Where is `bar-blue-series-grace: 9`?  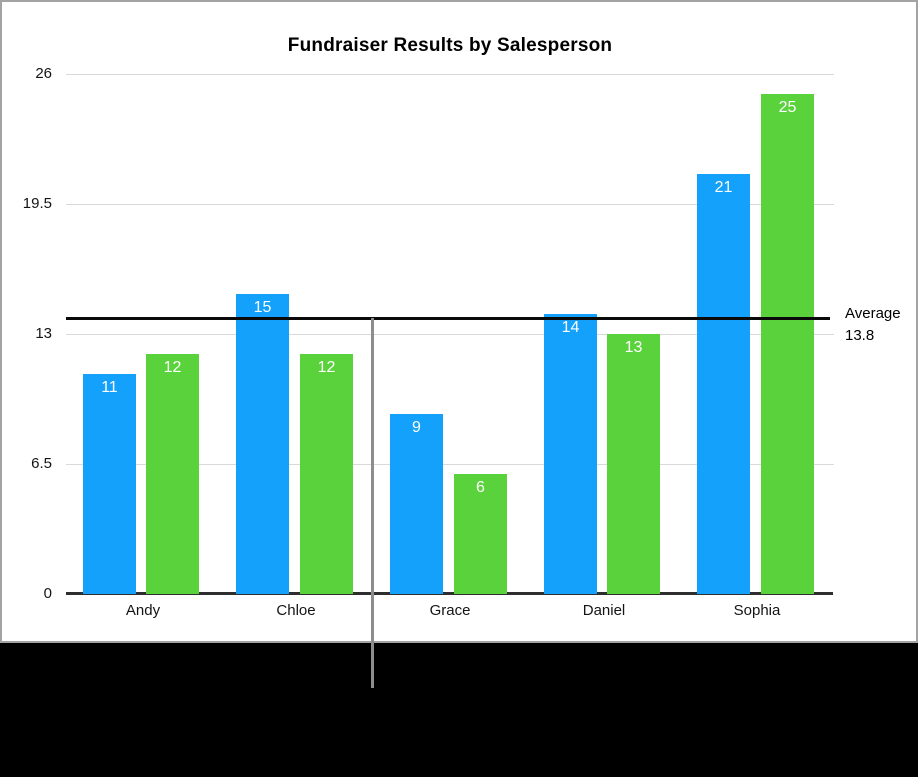 bar-blue-series-grace: 9 is located at coordinates (416, 504).